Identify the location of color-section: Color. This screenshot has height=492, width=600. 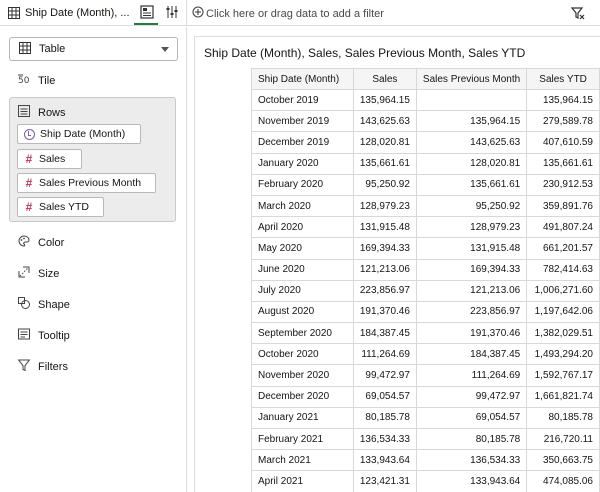
(41, 242).